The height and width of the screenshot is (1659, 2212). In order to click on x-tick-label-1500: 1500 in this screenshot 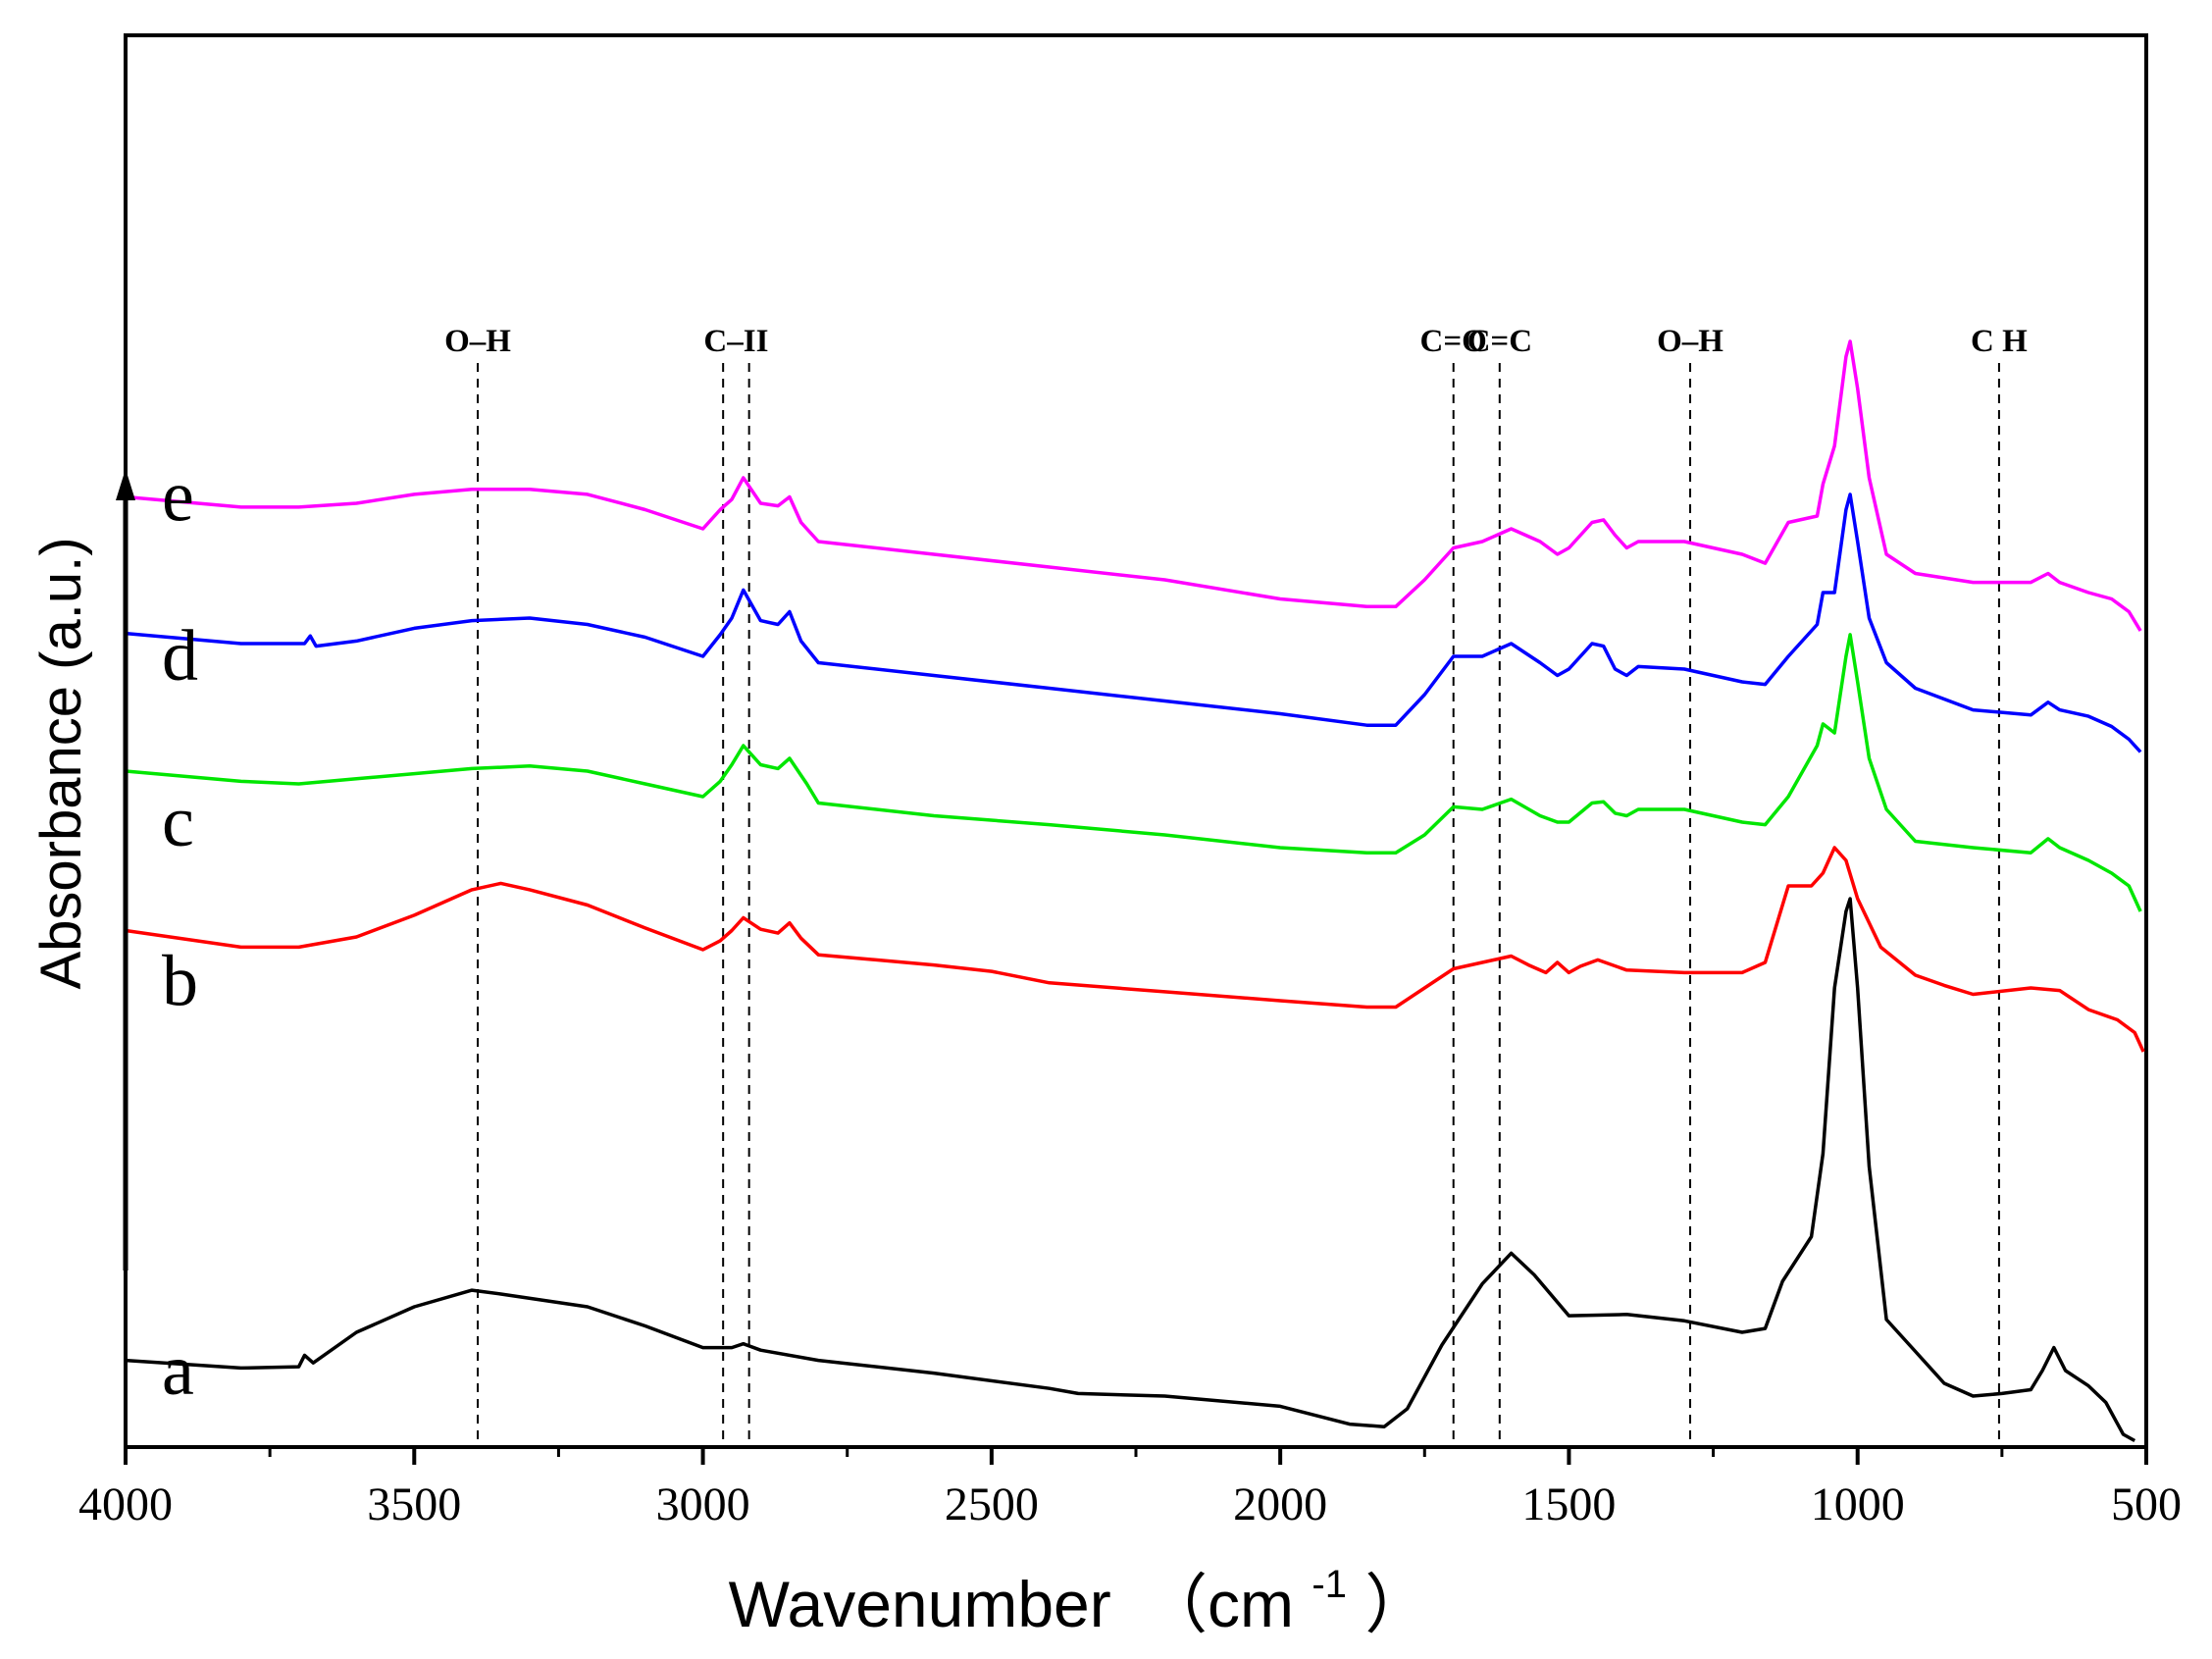, I will do `click(1568, 1504)`.